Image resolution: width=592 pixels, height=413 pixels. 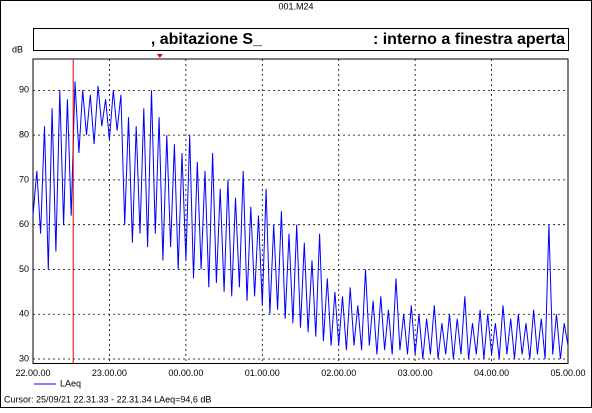 I want to click on chart-title: , abitazione S_, so click(x=207, y=39).